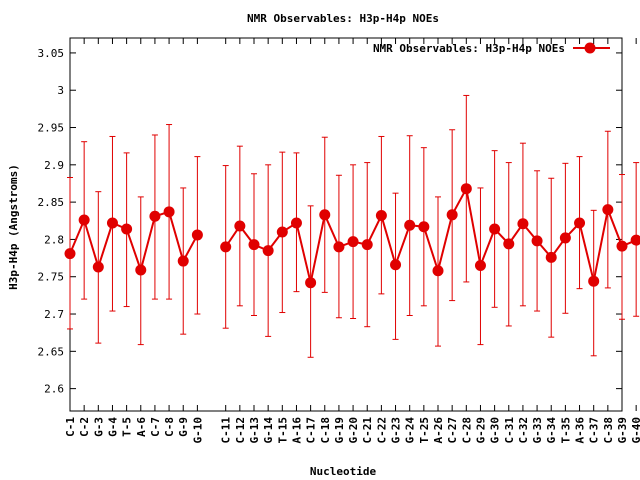  I want to click on y-tick-label: 3, so click(60, 90).